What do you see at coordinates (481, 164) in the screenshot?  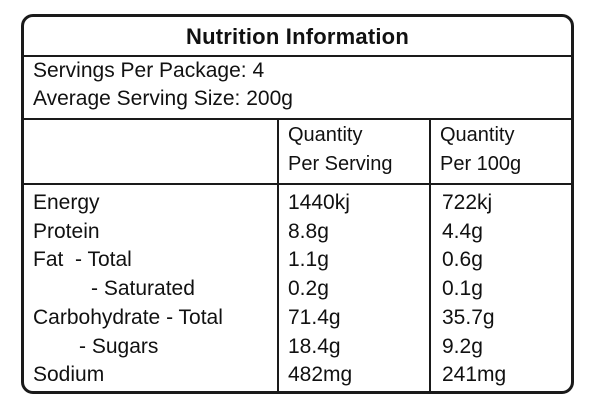 I see `header-per-100g-line2: Per 100g` at bounding box center [481, 164].